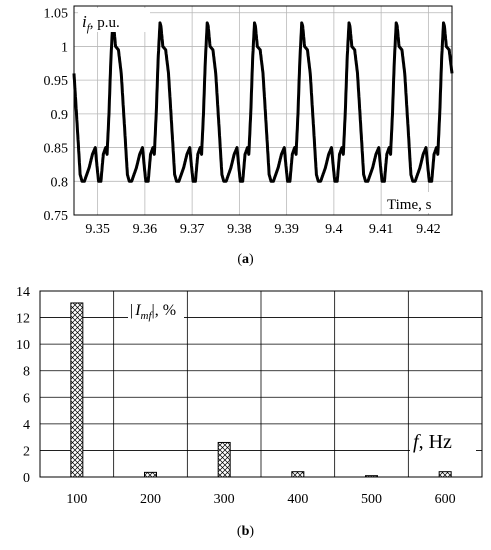 The height and width of the screenshot is (550, 491). Describe the element at coordinates (239, 229) in the screenshot. I see `chart-a-x-tick-label: 9.38` at that location.